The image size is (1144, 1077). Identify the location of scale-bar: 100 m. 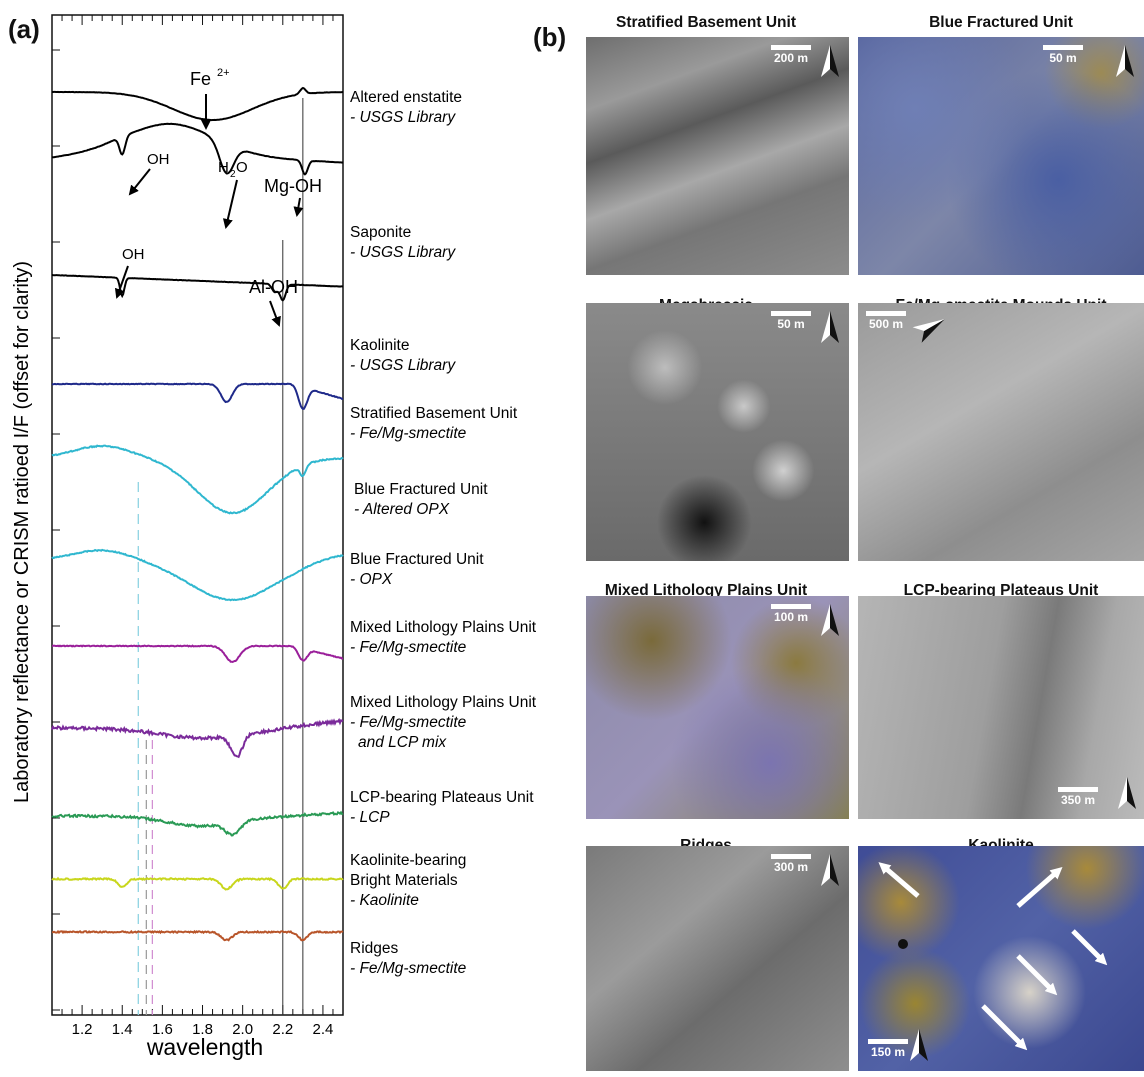
(791, 614).